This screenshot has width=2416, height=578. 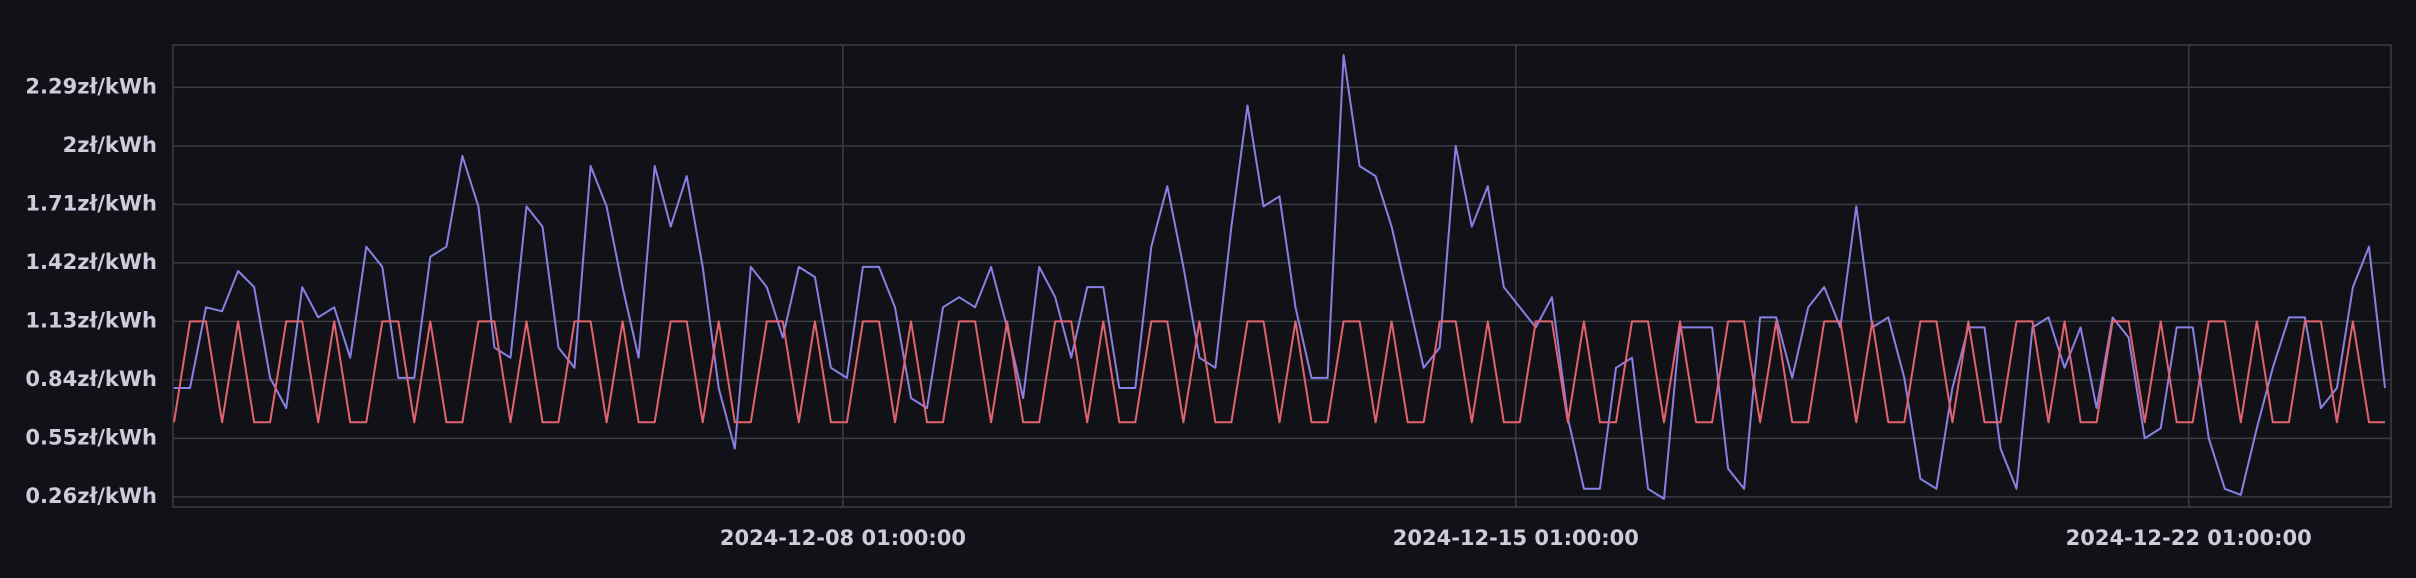 I want to click on x-tick-label: 2024-12-15 01:00:00, so click(x=1516, y=538).